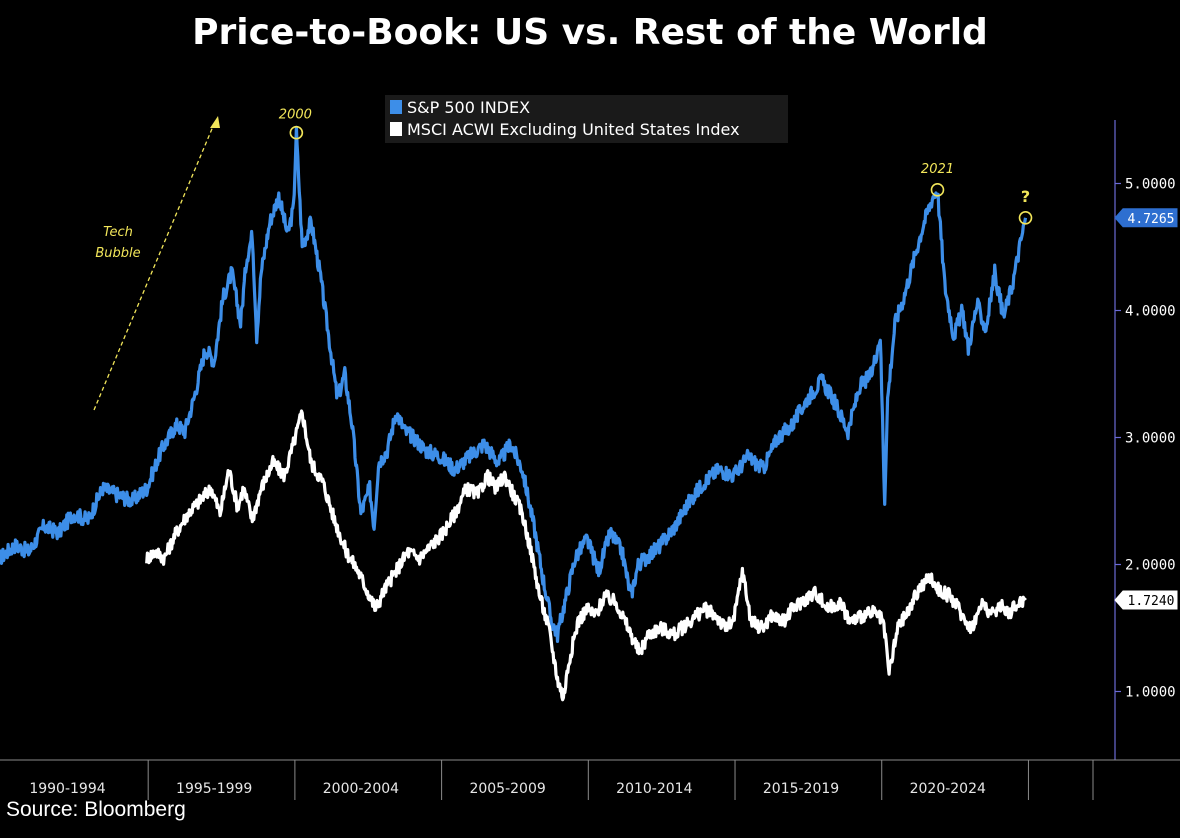 This screenshot has height=838, width=1180. What do you see at coordinates (215, 122) in the screenshot?
I see `tech-bubble-arrow-head` at bounding box center [215, 122].